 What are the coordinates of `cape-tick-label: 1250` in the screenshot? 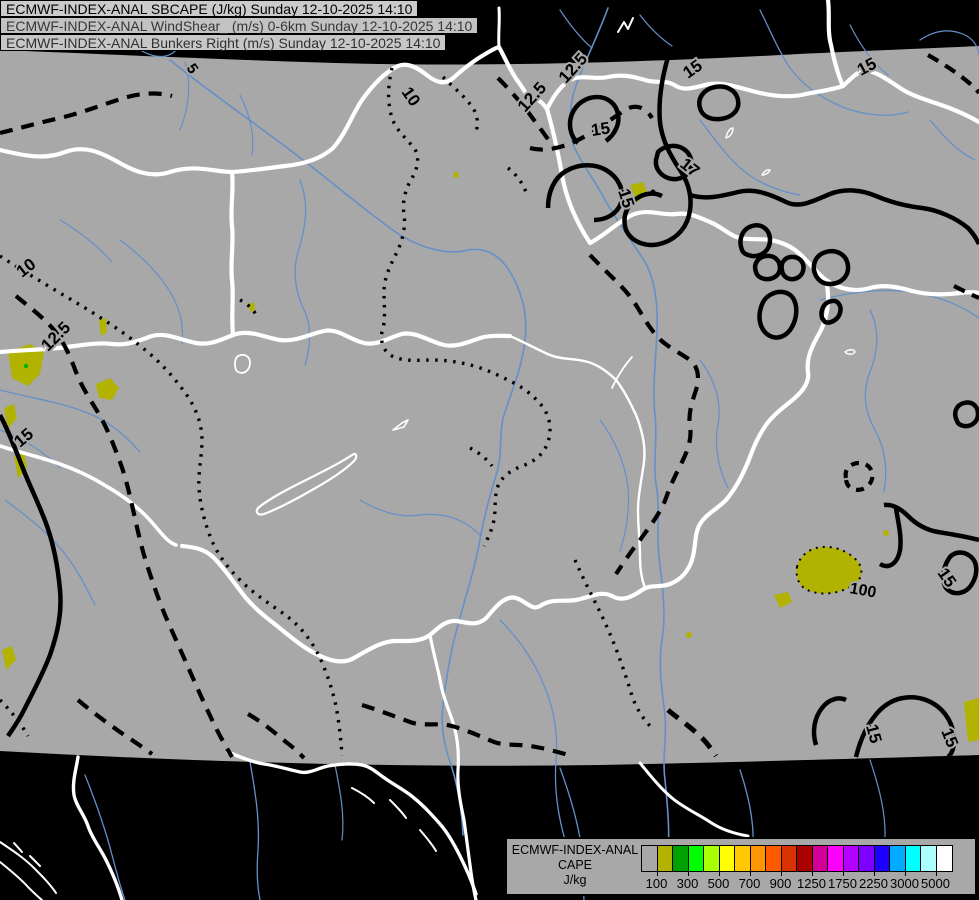 It's located at (811, 883).